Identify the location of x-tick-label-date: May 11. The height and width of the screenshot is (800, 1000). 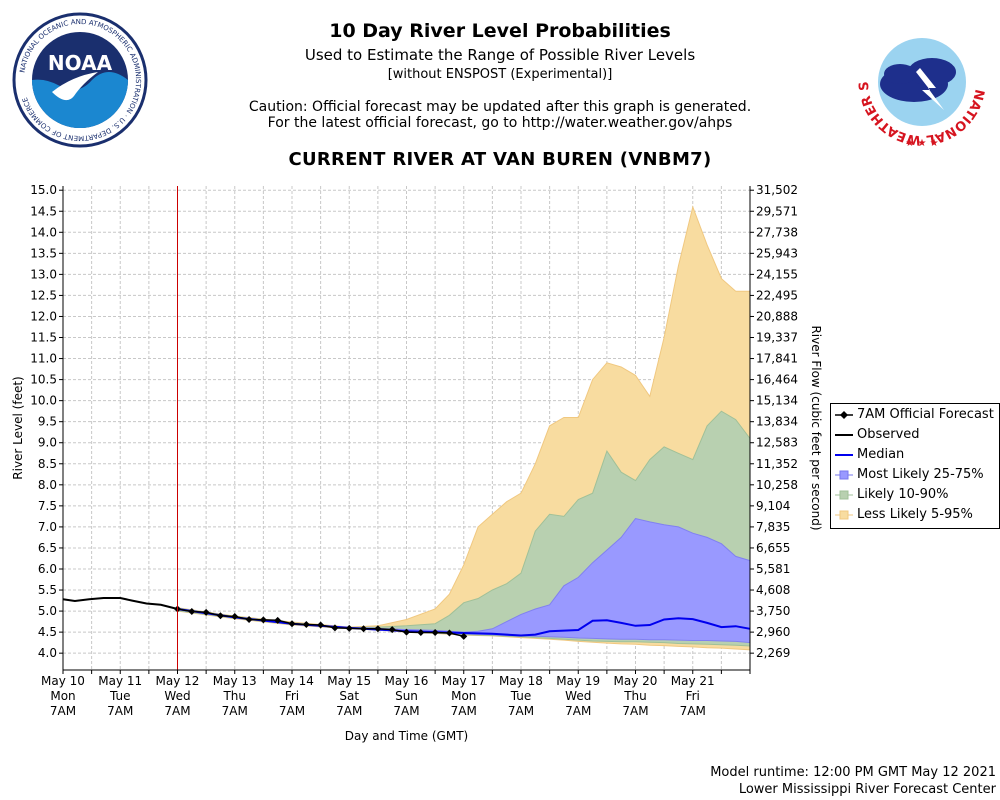
(120, 681).